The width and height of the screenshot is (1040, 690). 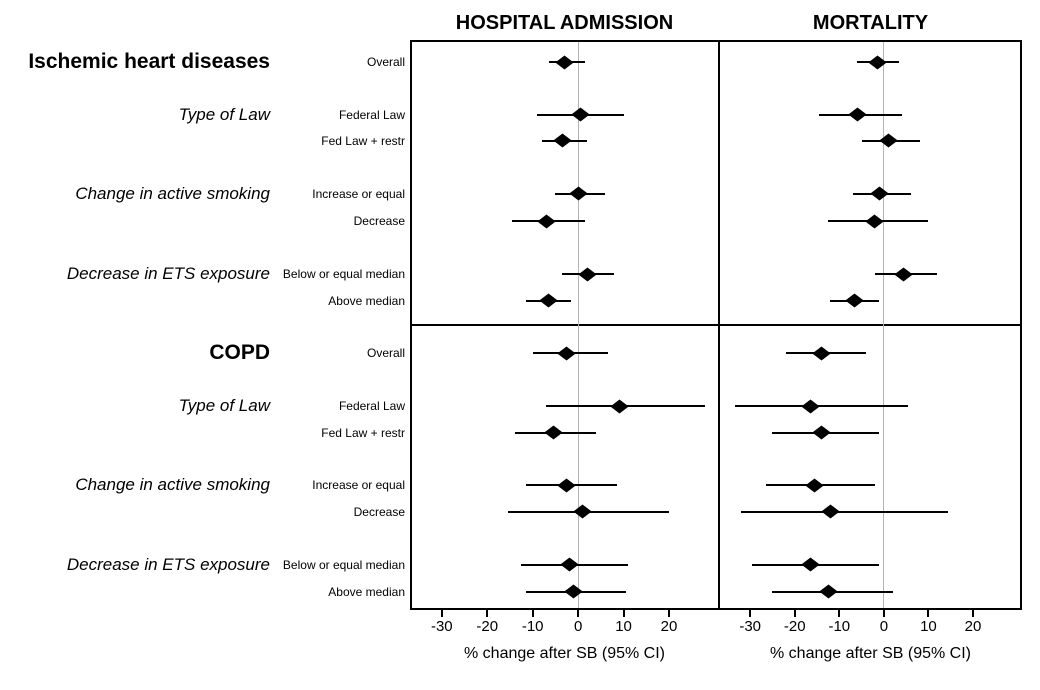 What do you see at coordinates (239, 352) in the screenshot?
I see `section-title: COPD` at bounding box center [239, 352].